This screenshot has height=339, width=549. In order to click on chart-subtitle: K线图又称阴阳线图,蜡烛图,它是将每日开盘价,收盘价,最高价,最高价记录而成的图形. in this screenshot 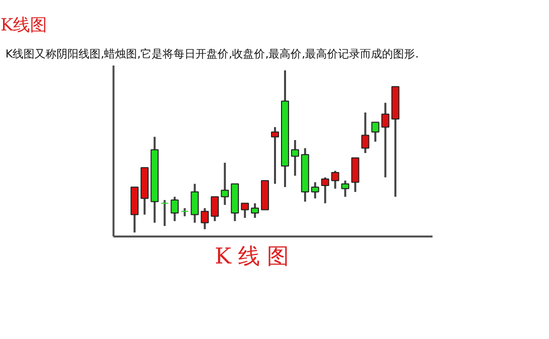, I will do `click(212, 54)`.